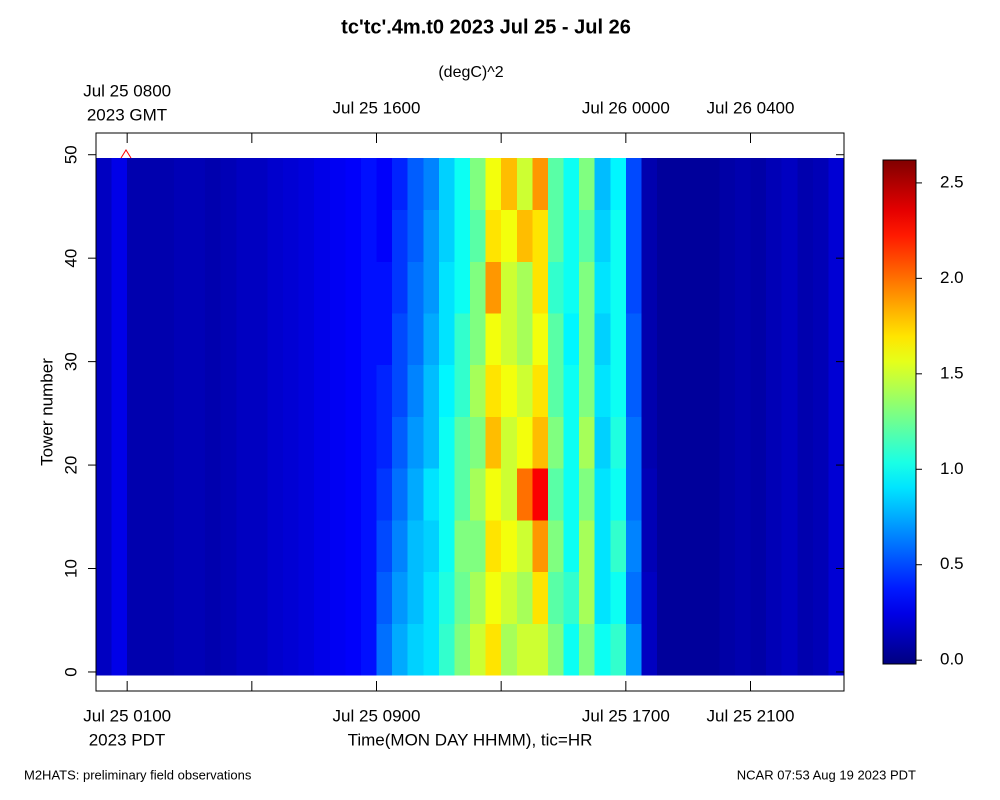 This screenshot has width=1000, height=800. I want to click on x-zone-label: 2023 PDT, so click(127, 739).